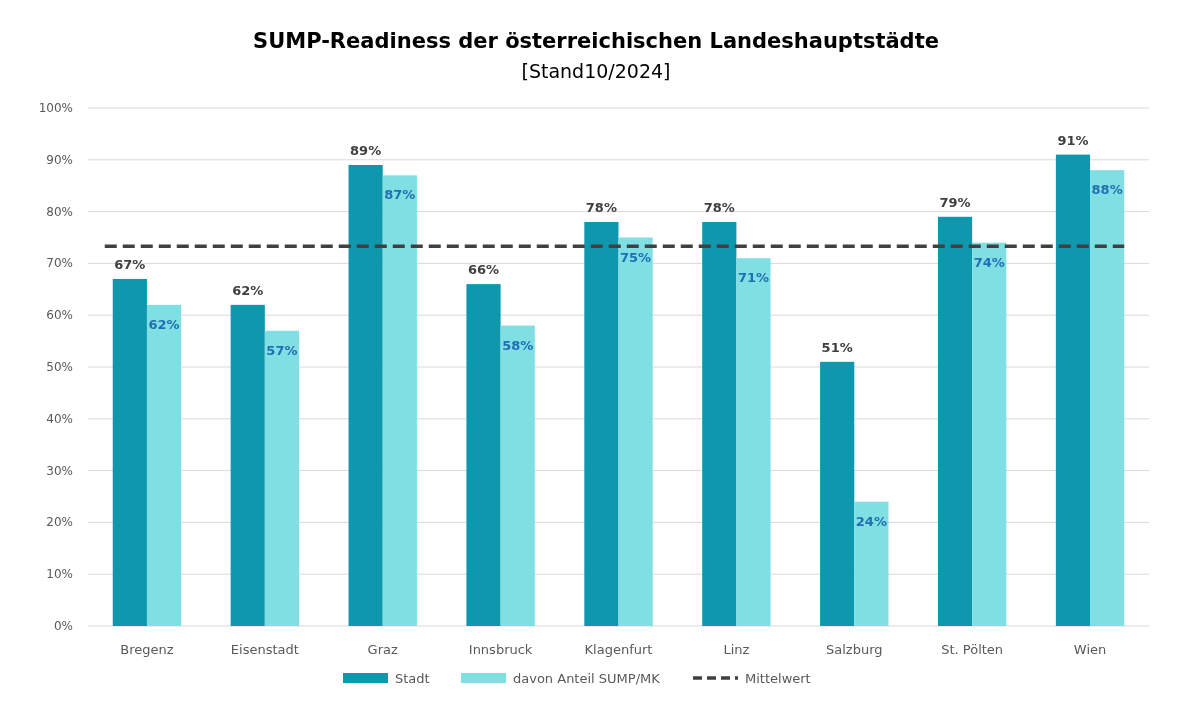 The width and height of the screenshot is (1194, 711). Describe the element at coordinates (59, 470) in the screenshot. I see `y-tick-label: 30%` at that location.